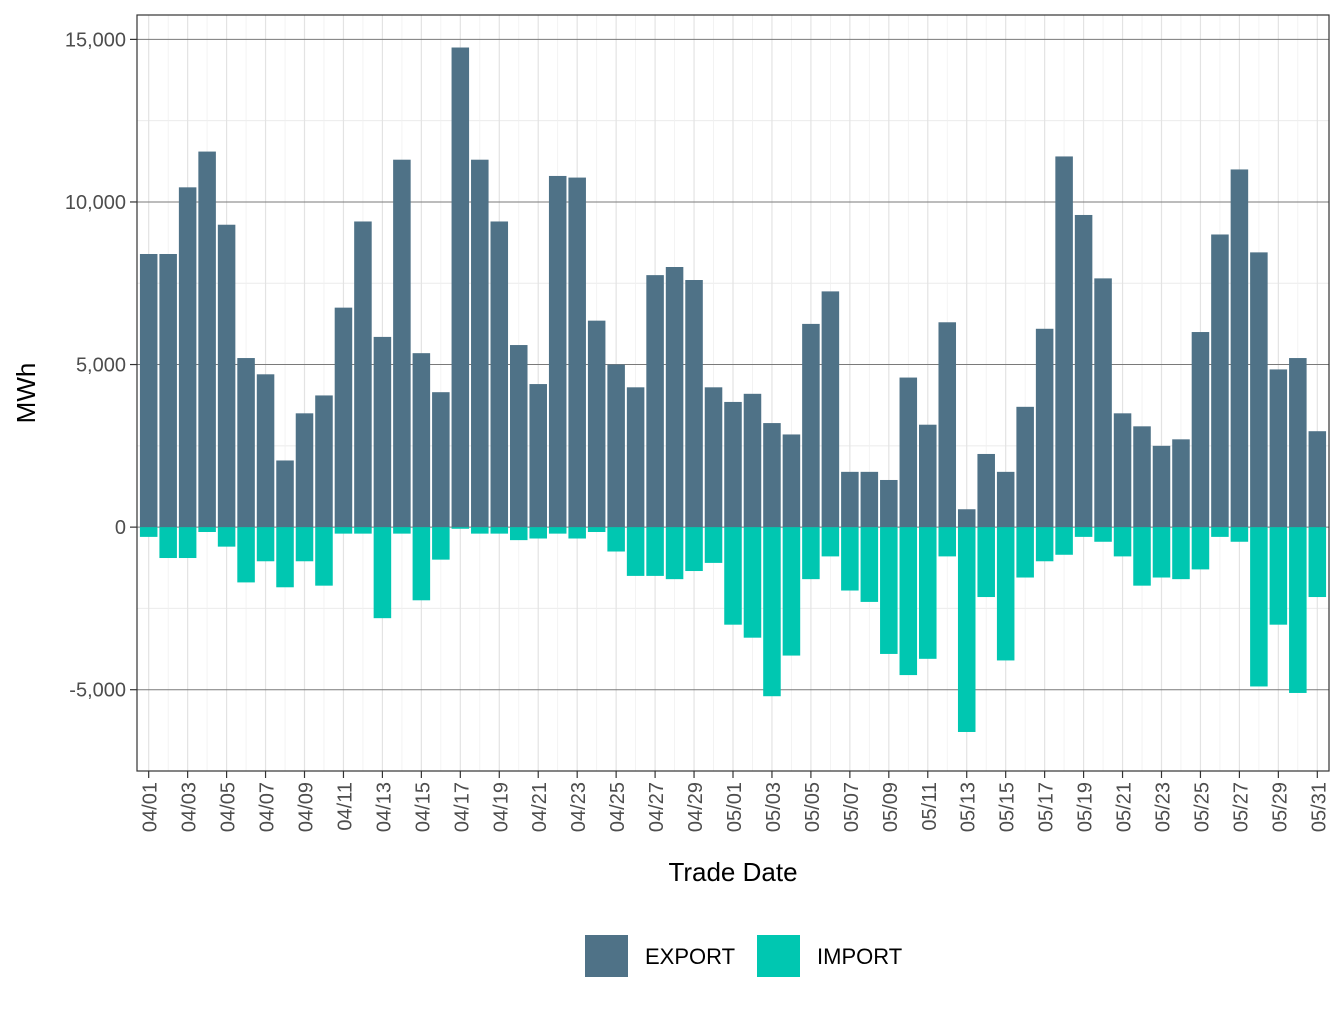 The width and height of the screenshot is (1344, 1013). I want to click on x-tick-label: 05/29, so click(1280, 807).